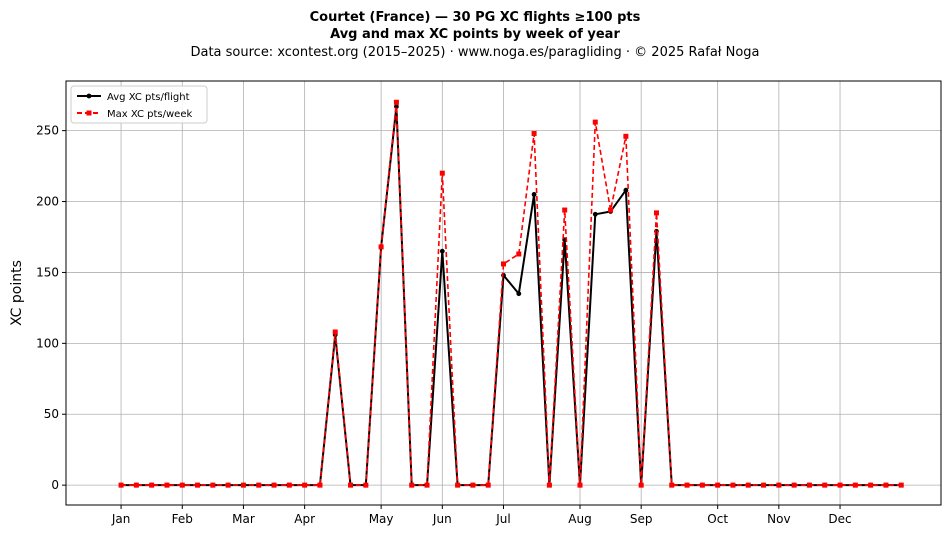 The image size is (950, 539). Describe the element at coordinates (89, 113) in the screenshot. I see `legend-marker-max` at that location.